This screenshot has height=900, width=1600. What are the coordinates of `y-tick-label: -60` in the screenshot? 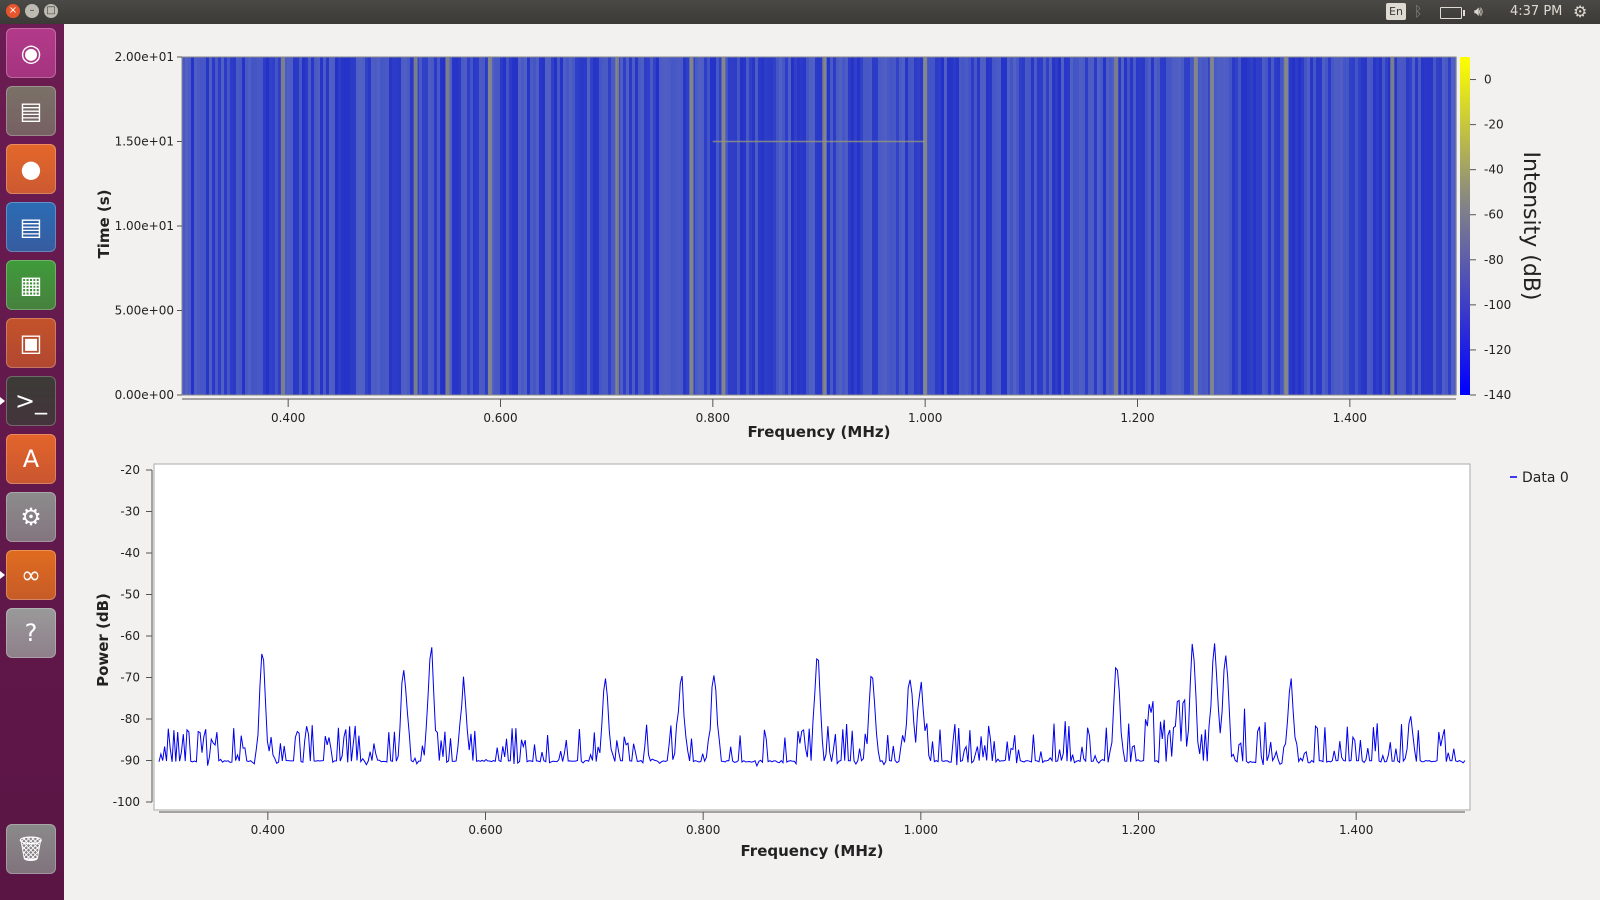 It's located at (130, 636).